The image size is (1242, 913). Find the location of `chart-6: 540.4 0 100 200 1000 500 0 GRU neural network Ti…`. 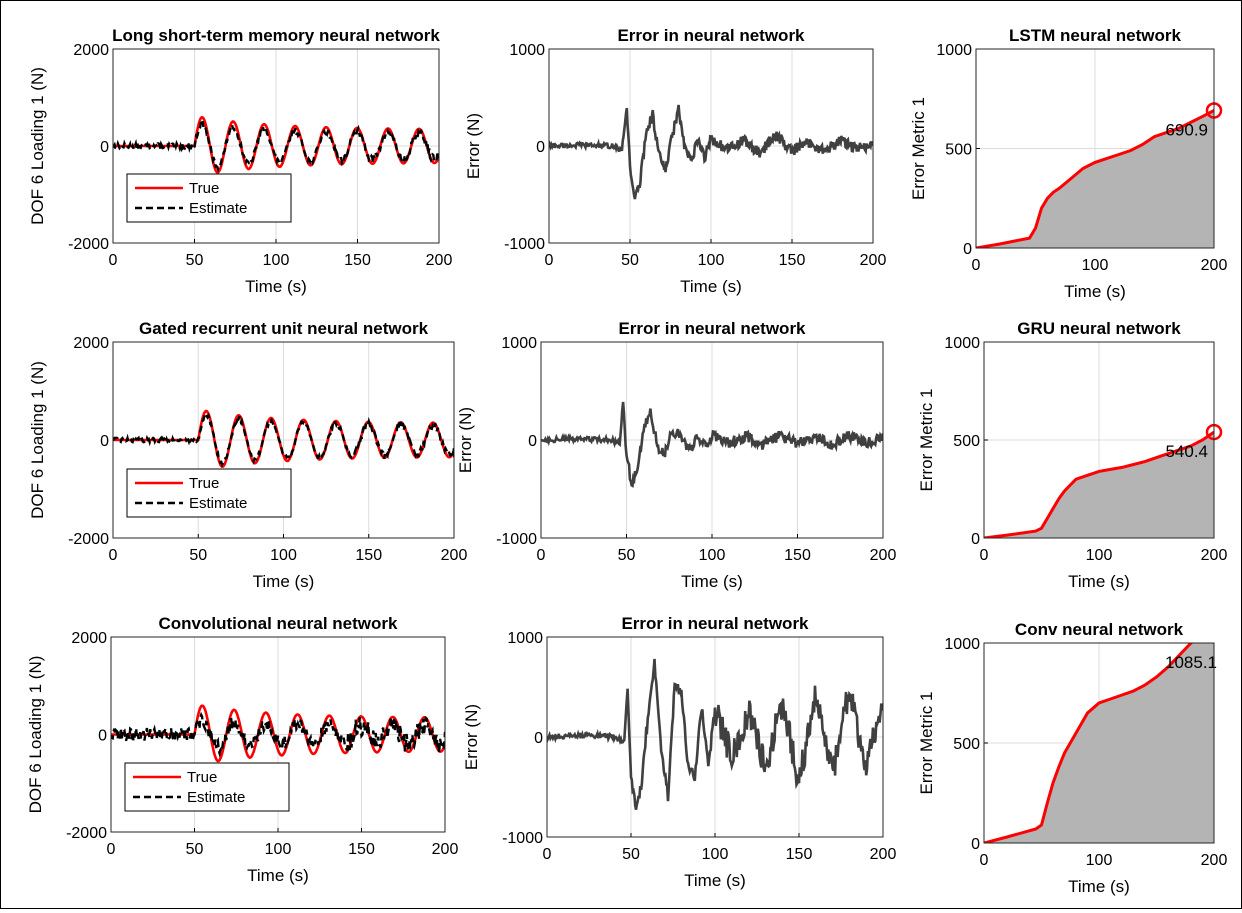

chart-6: 540.4 0 100 200 1000 500 0 GRU neural network Ti… is located at coordinates (1072, 455).